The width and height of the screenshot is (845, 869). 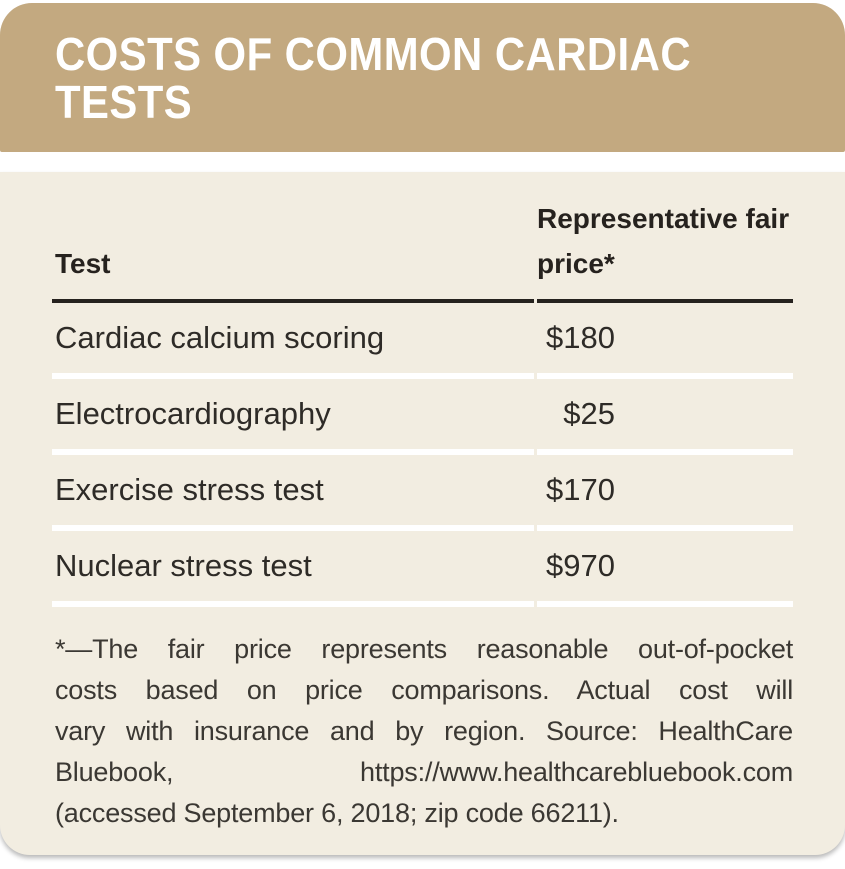 I want to click on column-header-test: Test, so click(x=293, y=237).